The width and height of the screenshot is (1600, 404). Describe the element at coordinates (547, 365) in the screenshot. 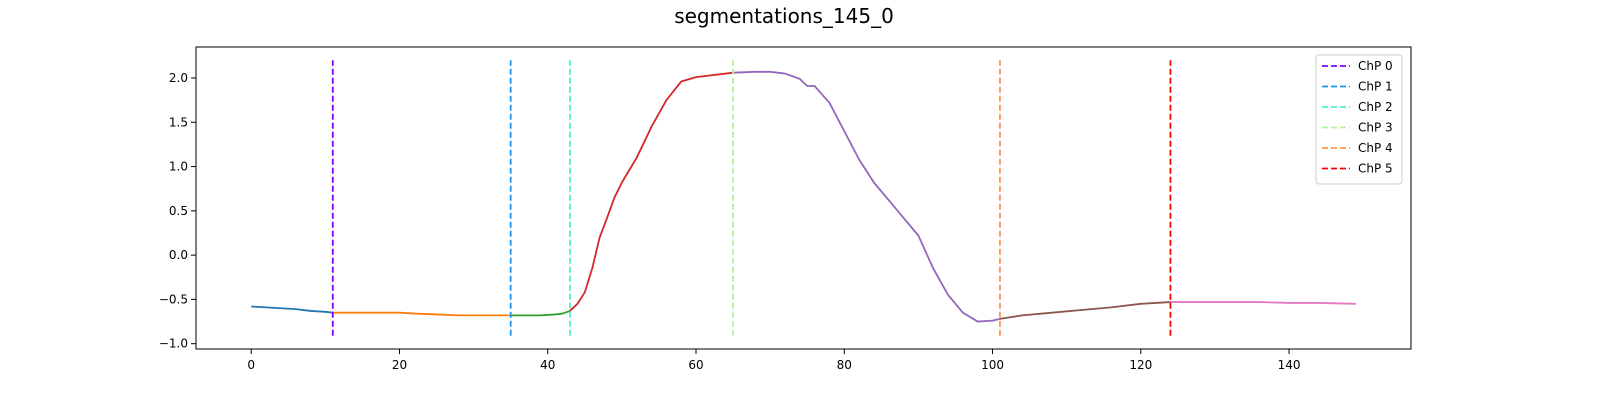

I see `x-tick-label: 40` at that location.